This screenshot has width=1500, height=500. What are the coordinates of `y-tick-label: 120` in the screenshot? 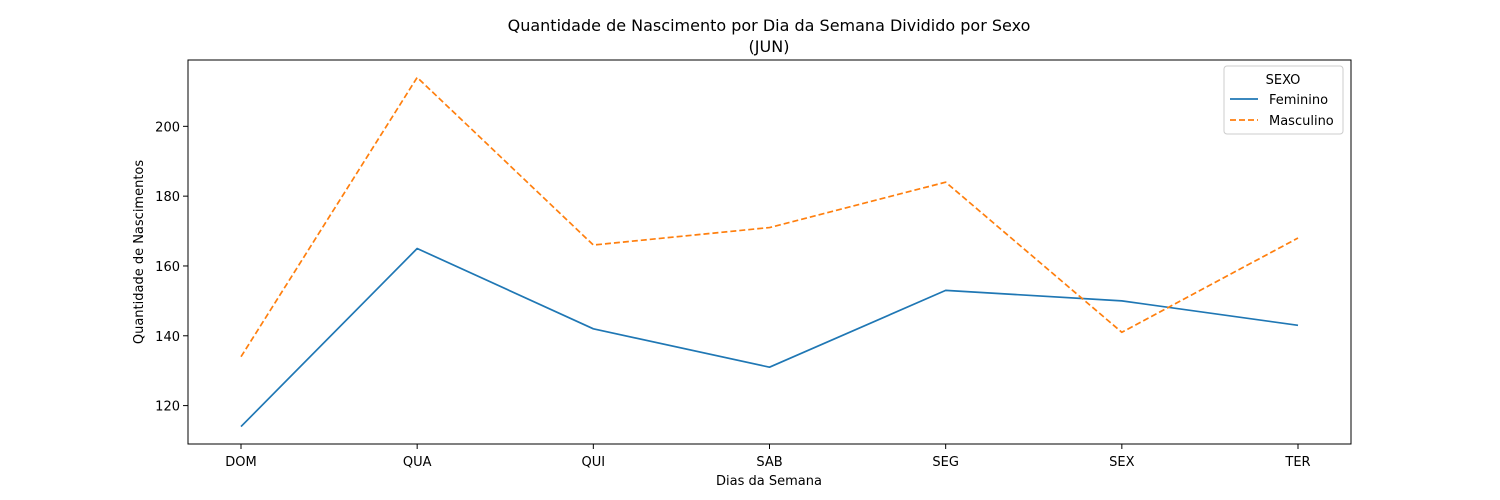 It's located at (167, 407).